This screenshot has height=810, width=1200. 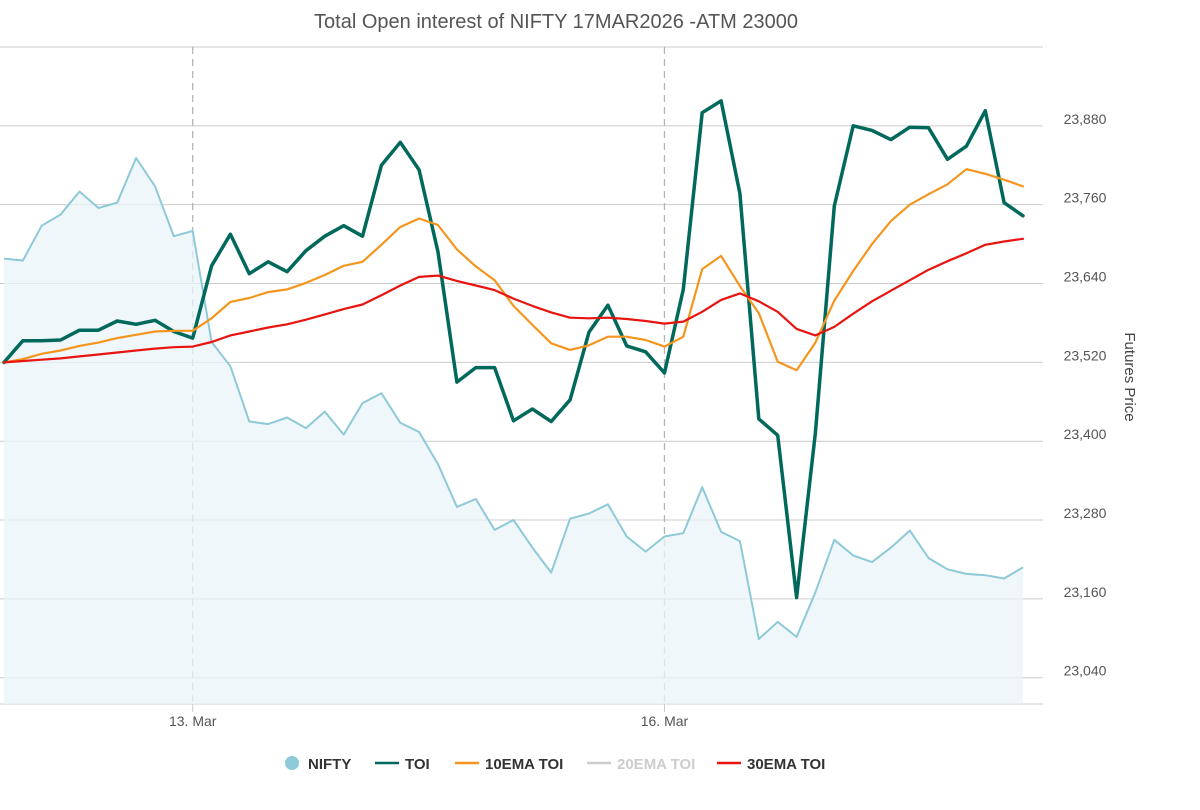 I want to click on y-tick-label: 23,040, so click(x=1085, y=671).